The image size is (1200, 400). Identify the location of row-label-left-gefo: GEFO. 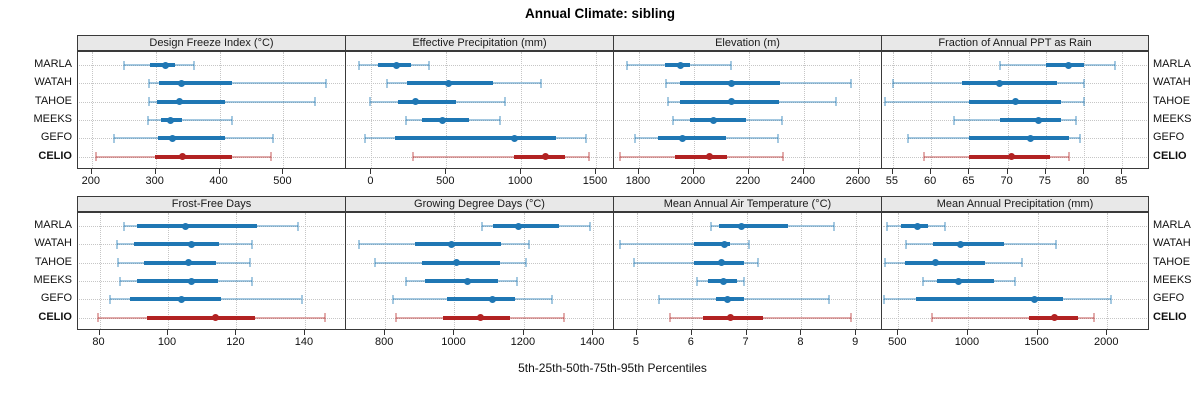
(56, 298).